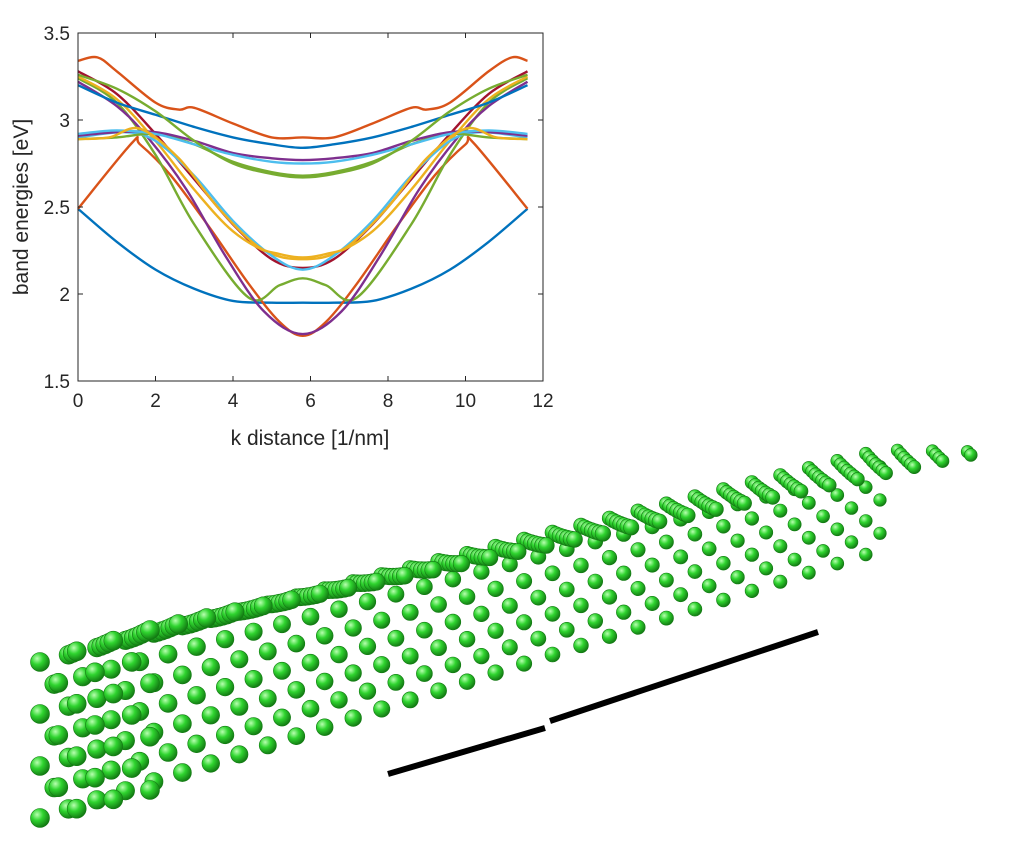 The image size is (1020, 858). Describe the element at coordinates (466, 751) in the screenshot. I see `scale-bar-left` at that location.